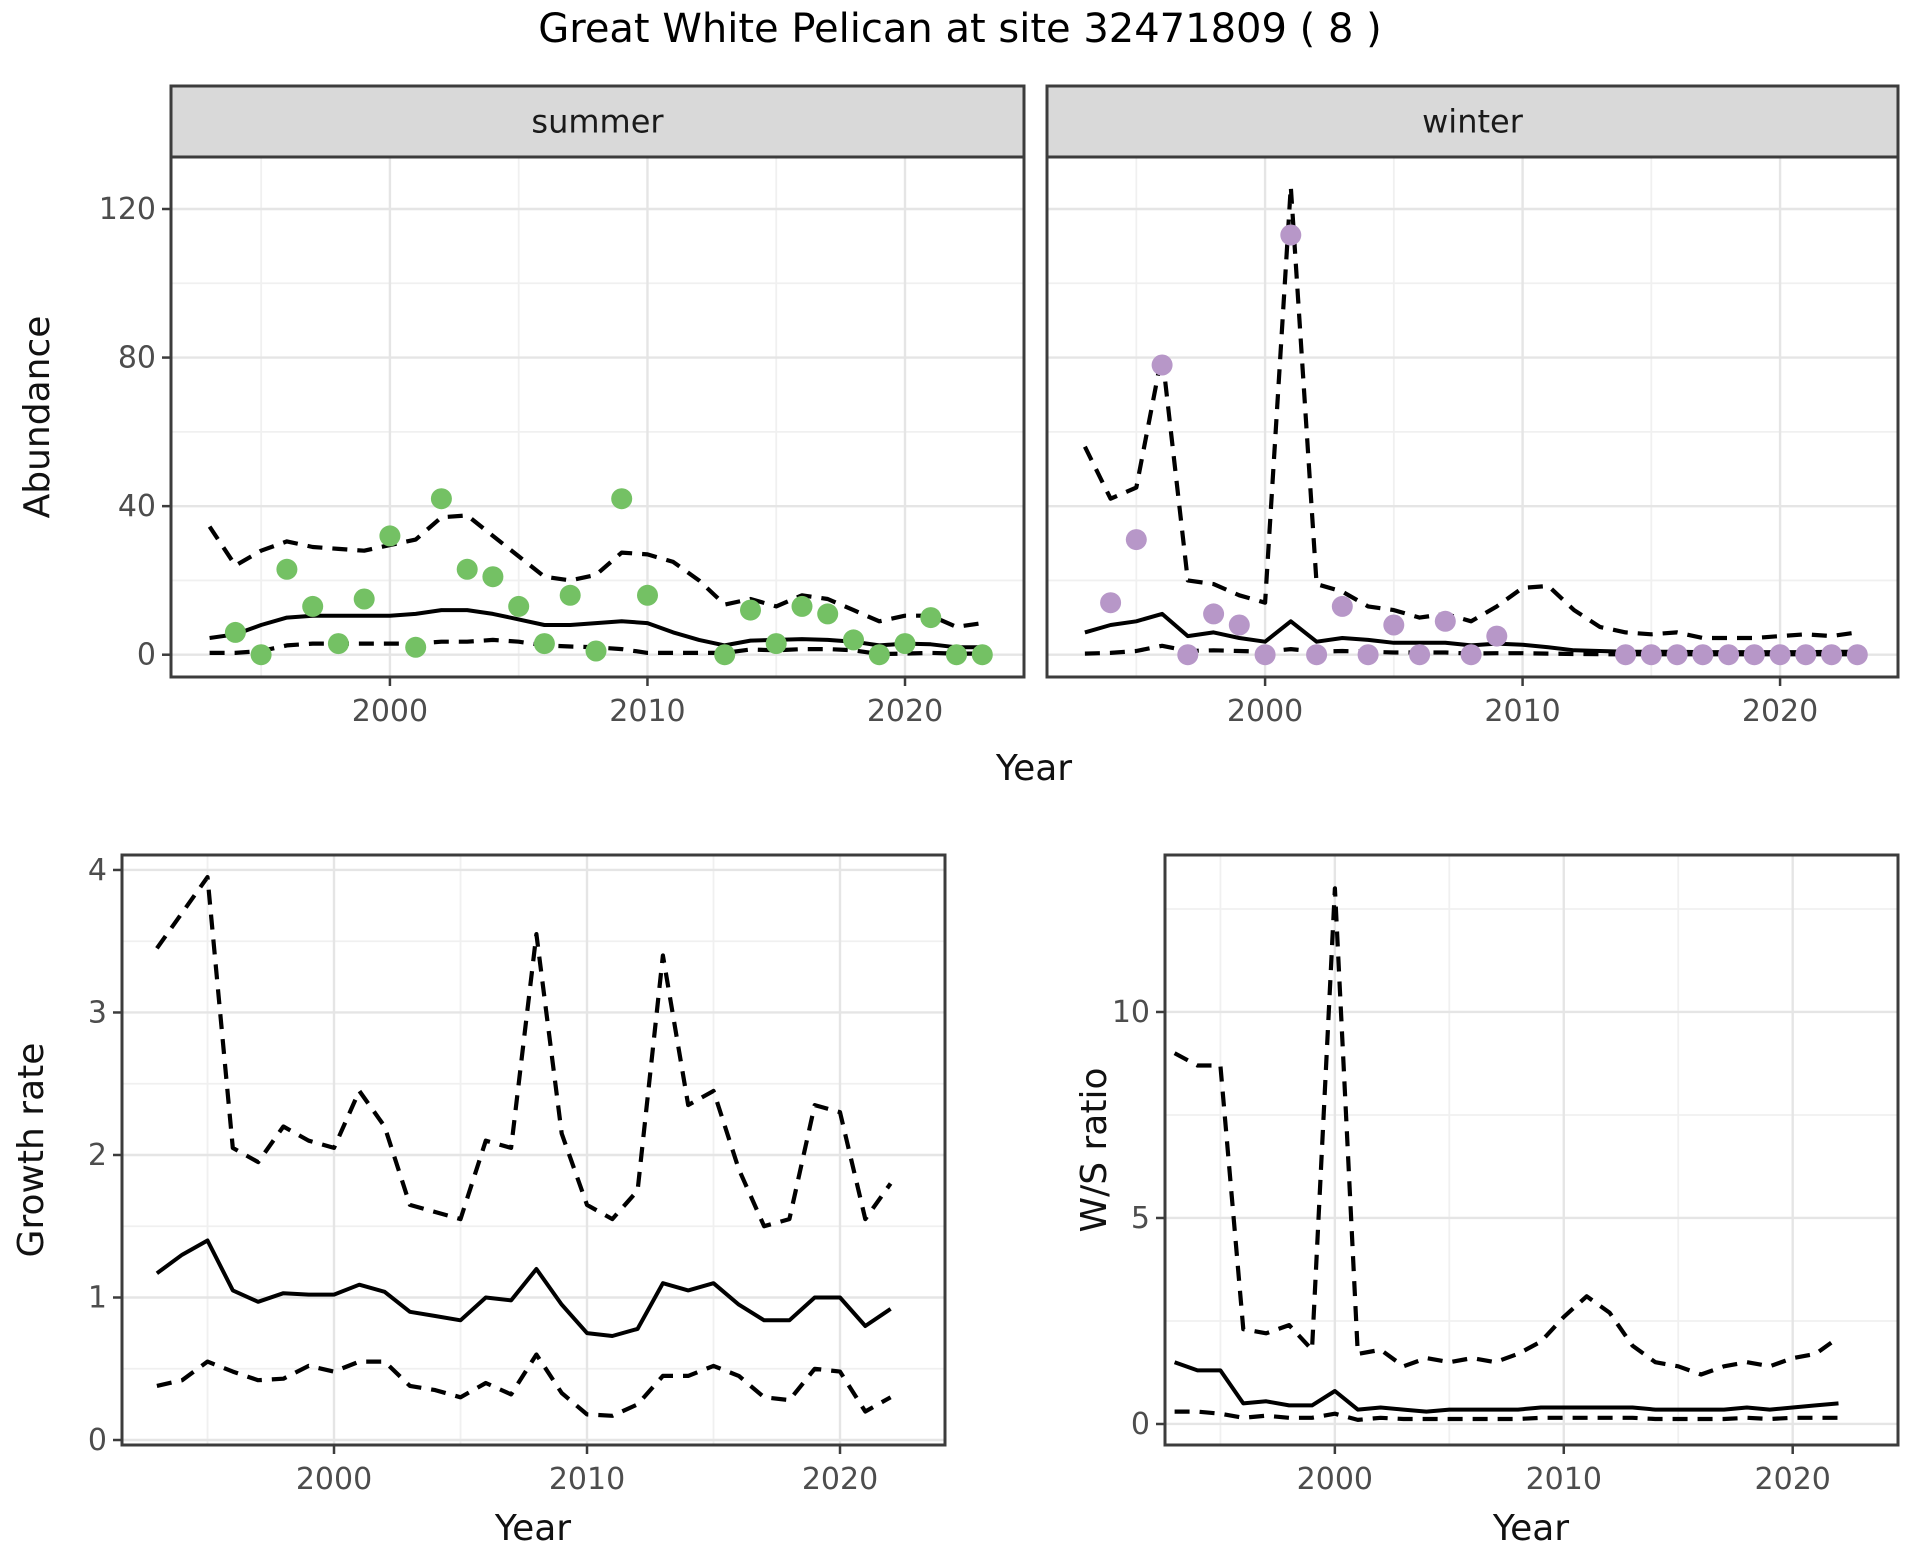  I want to click on abundance-winter-x-tick-label: 2000, so click(1265, 711).